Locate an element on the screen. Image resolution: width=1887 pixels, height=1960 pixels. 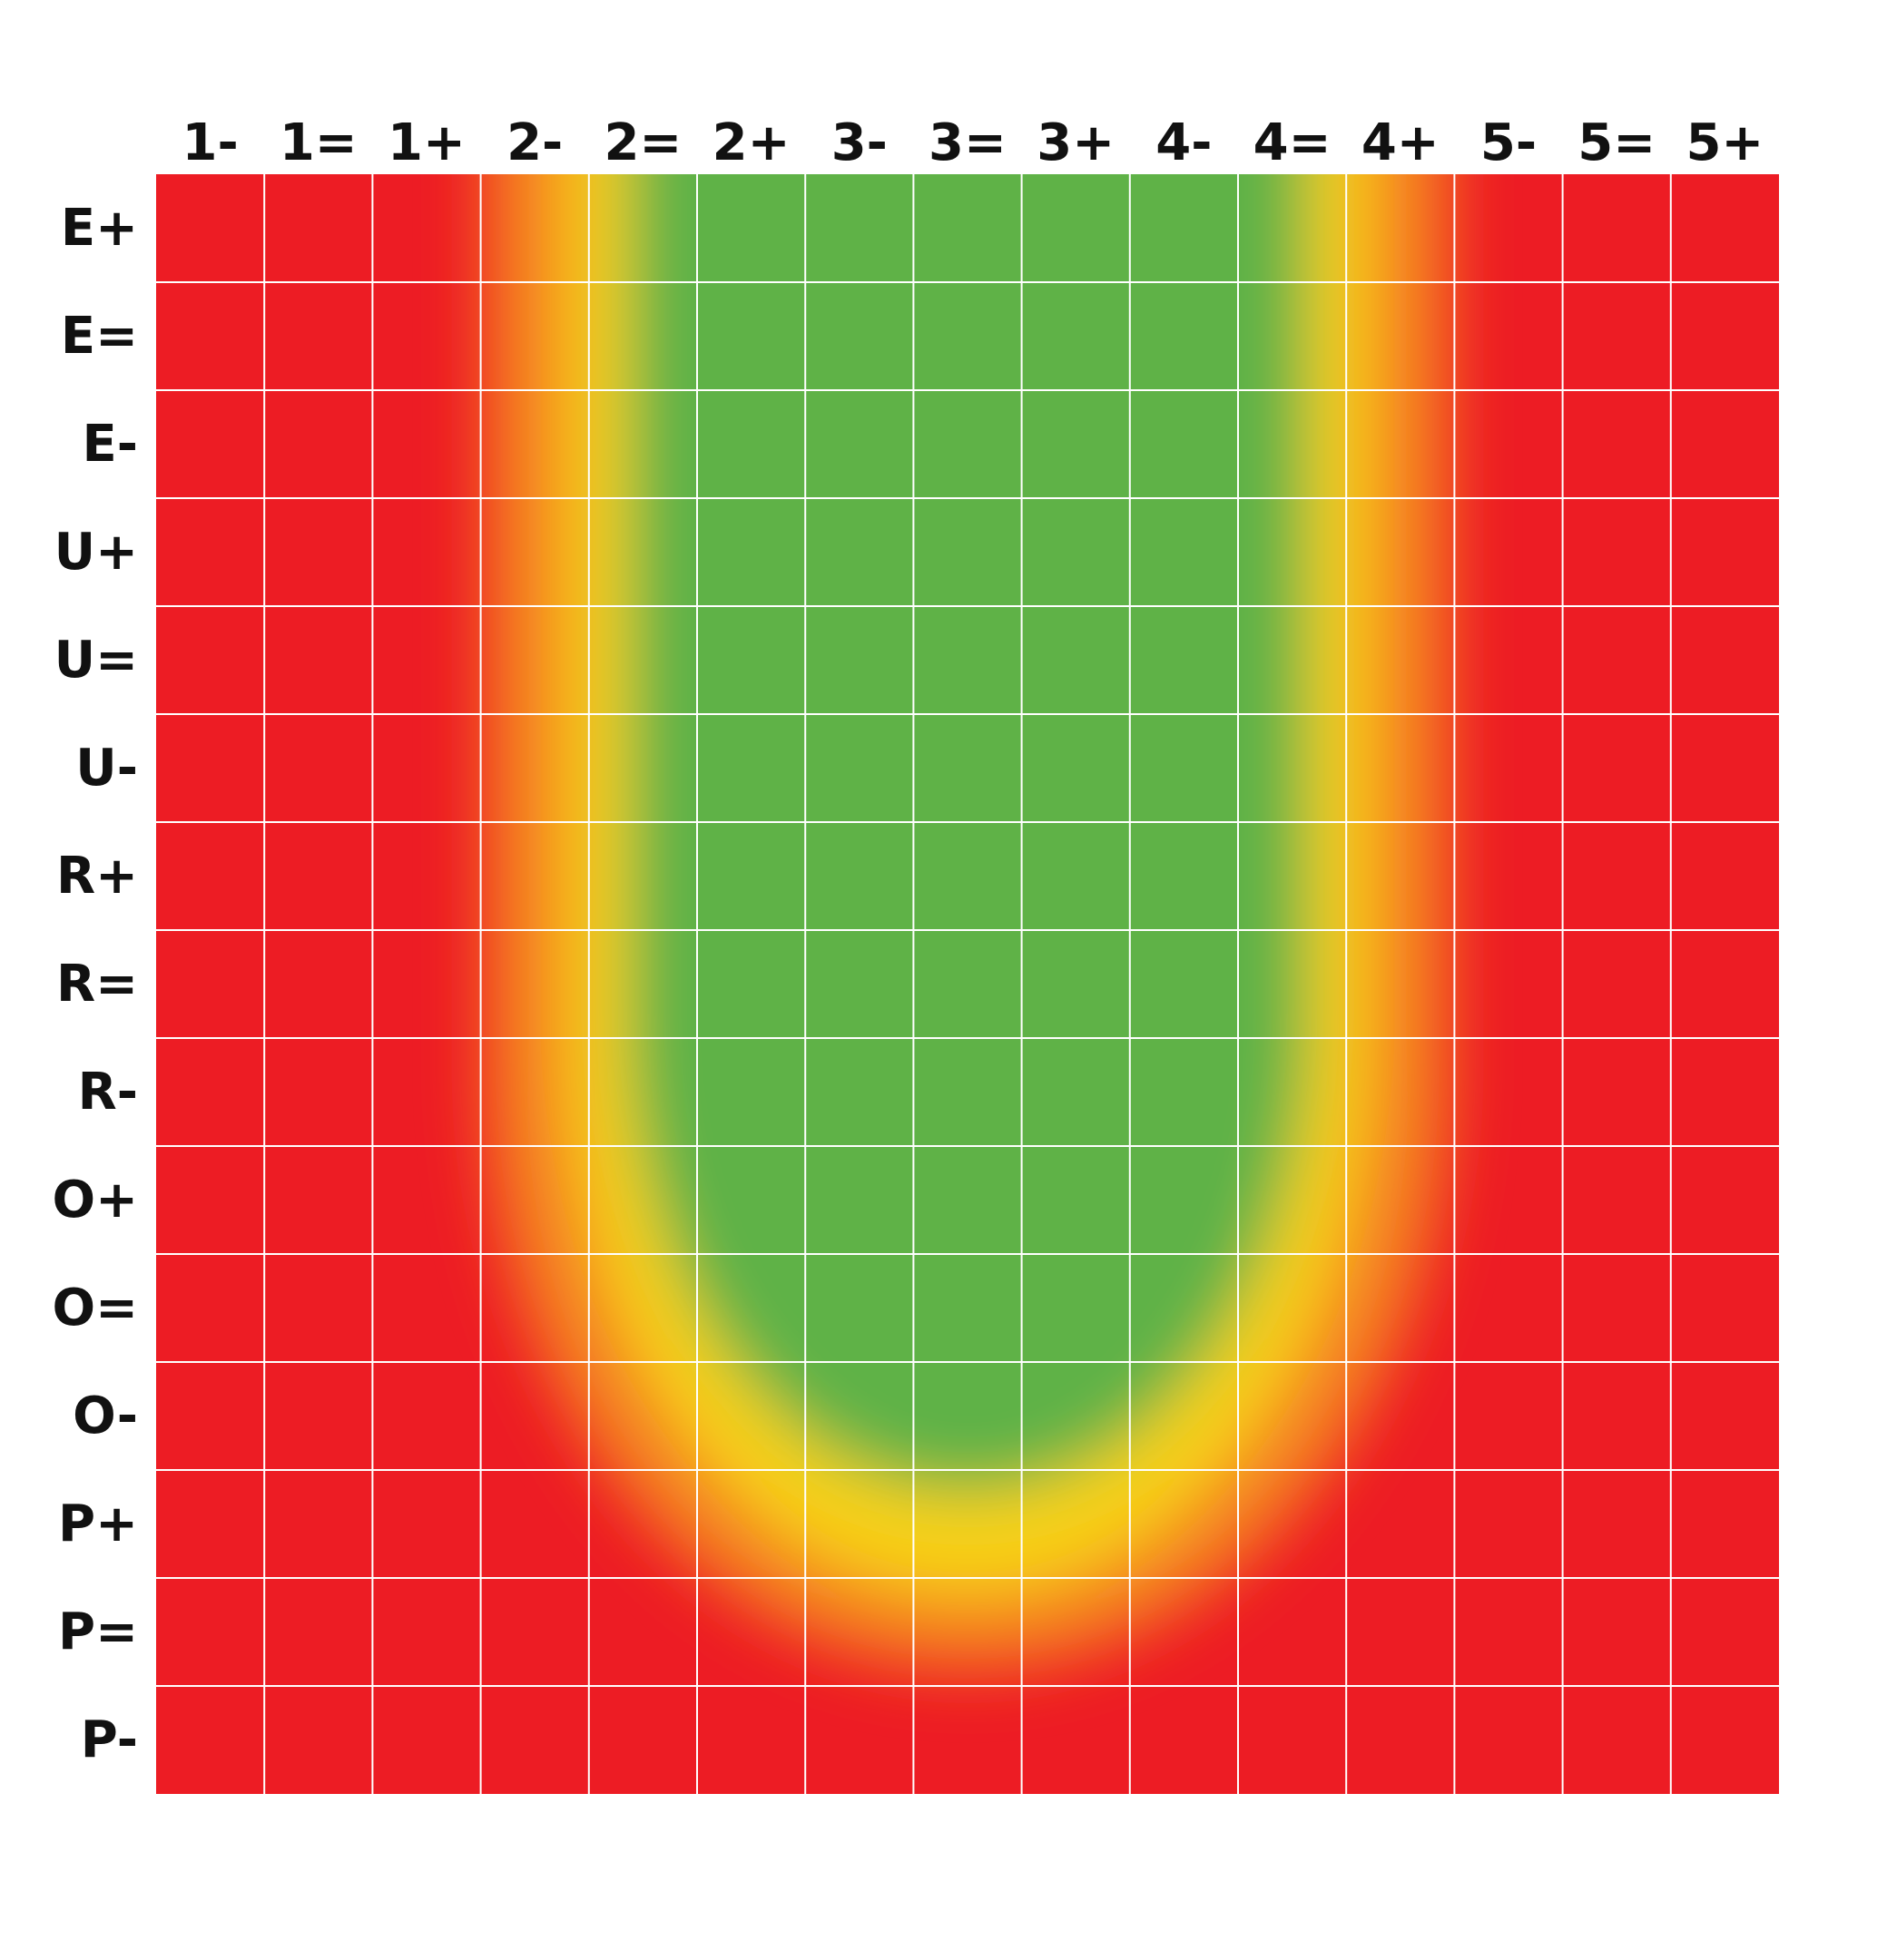
y-tick-label: U+ is located at coordinates (96, 552).